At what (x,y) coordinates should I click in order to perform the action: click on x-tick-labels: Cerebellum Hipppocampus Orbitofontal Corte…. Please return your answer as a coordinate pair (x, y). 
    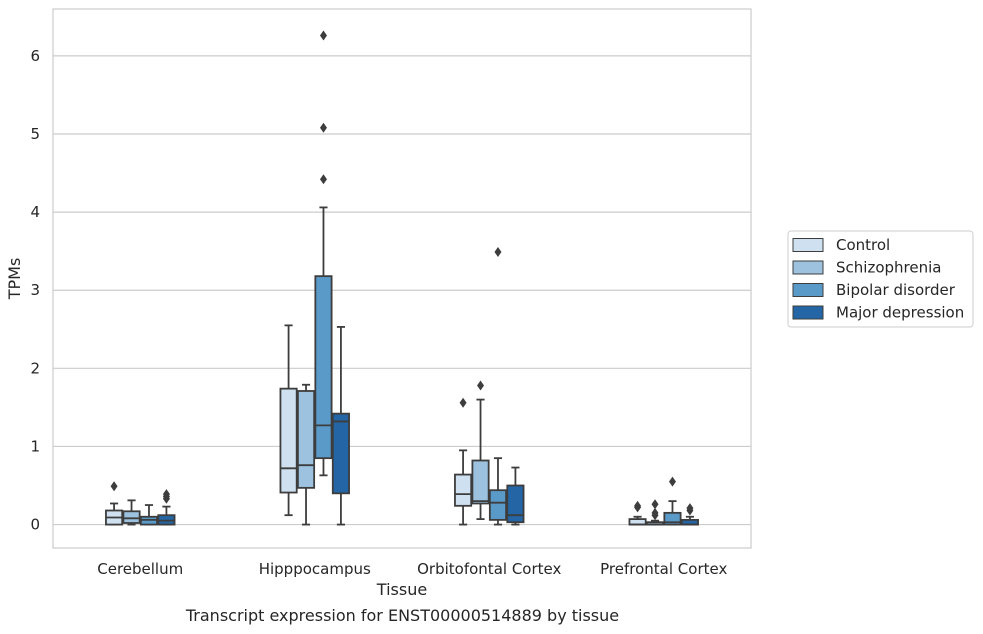
    Looking at the image, I should click on (412, 569).